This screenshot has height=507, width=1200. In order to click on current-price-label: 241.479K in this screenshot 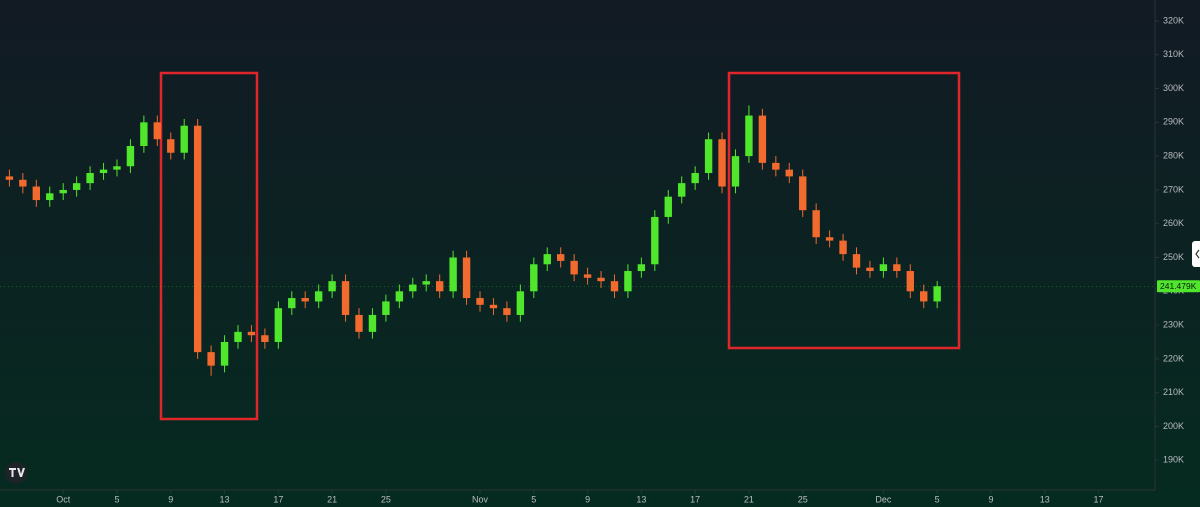, I will do `click(1178, 286)`.